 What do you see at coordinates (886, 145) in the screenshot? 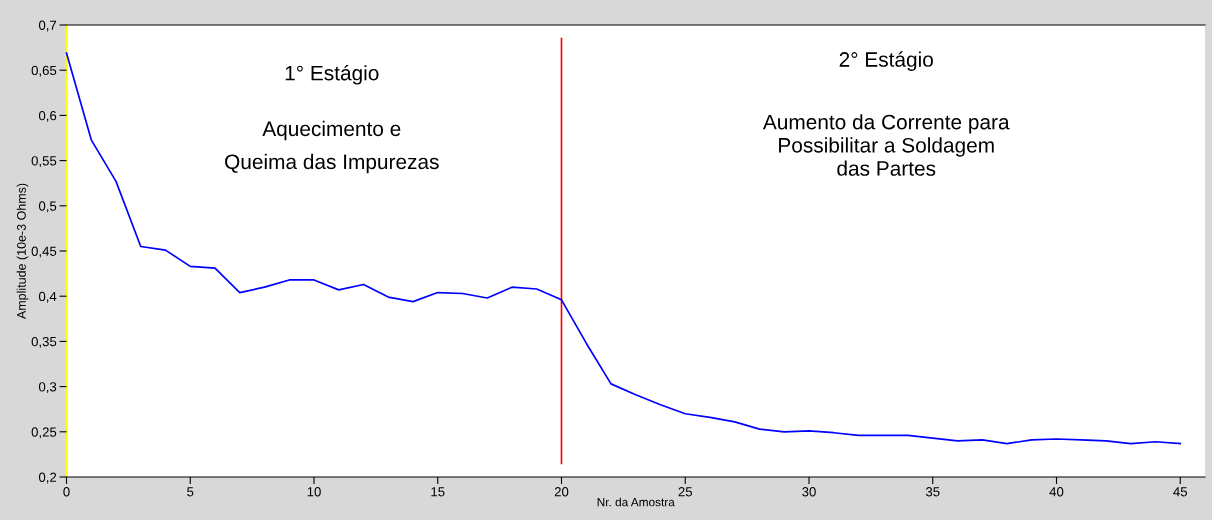
I see `annotation: Aumento da Corrente para Possibilitar a Soldagem das Partes` at bounding box center [886, 145].